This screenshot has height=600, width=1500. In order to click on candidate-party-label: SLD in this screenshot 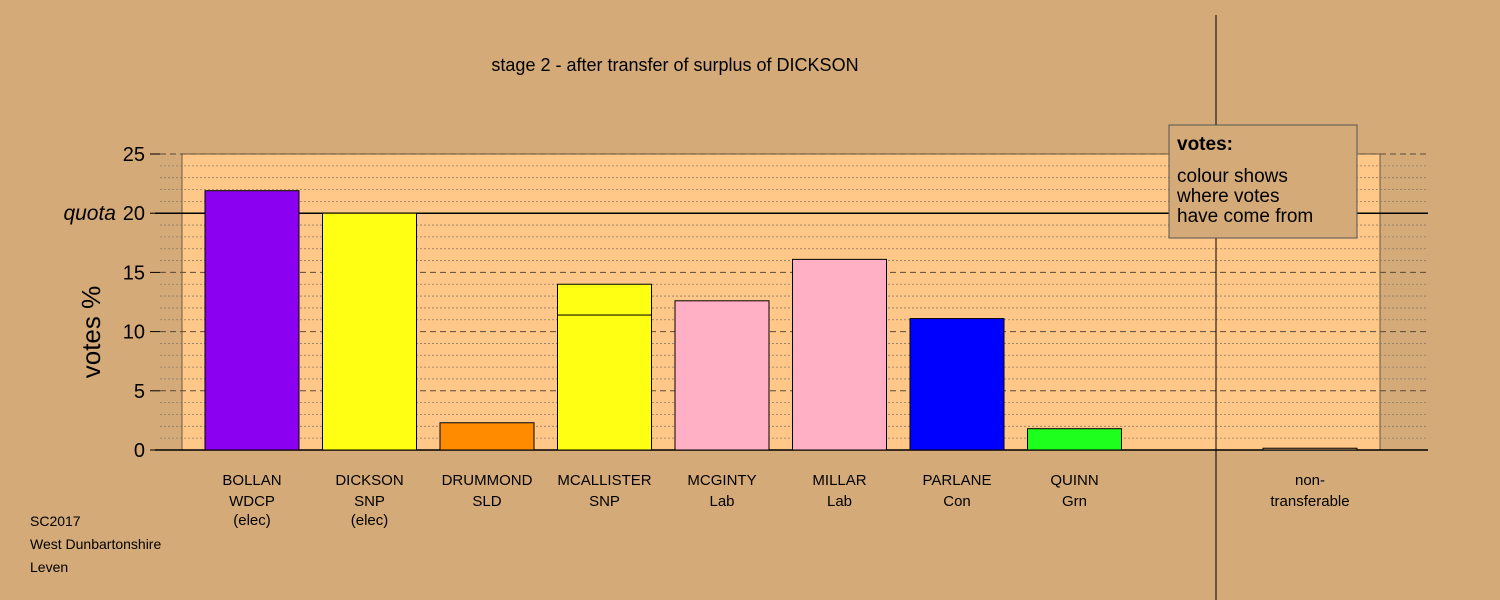, I will do `click(486, 501)`.